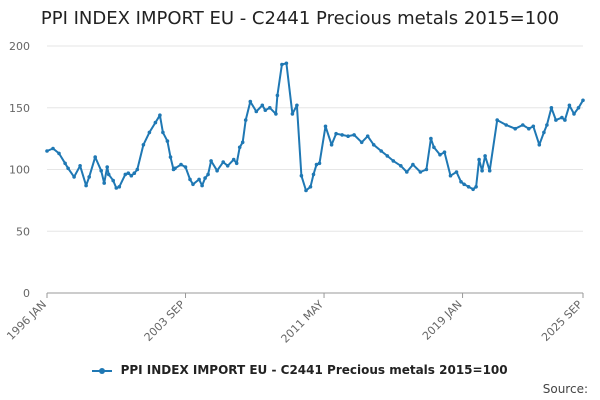 The height and width of the screenshot is (400, 600). Describe the element at coordinates (303, 322) in the screenshot. I see `x-tick-label: 2011 MAY` at that location.